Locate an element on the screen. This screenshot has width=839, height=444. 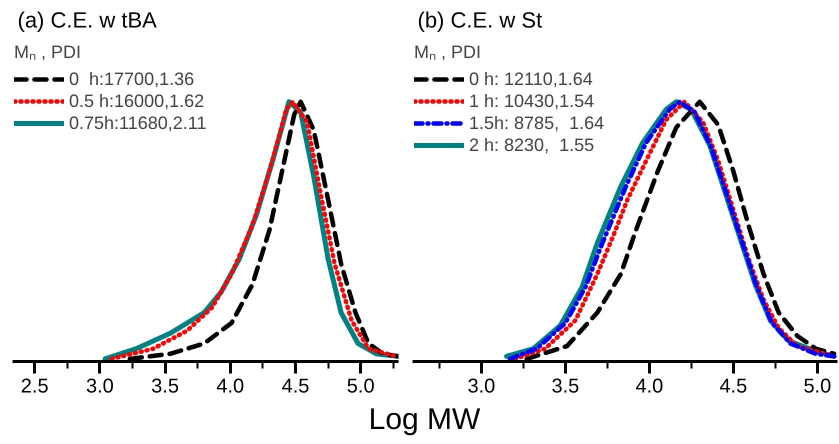
legend-label: 0 h: 12110,1.64 is located at coordinates (531, 79).